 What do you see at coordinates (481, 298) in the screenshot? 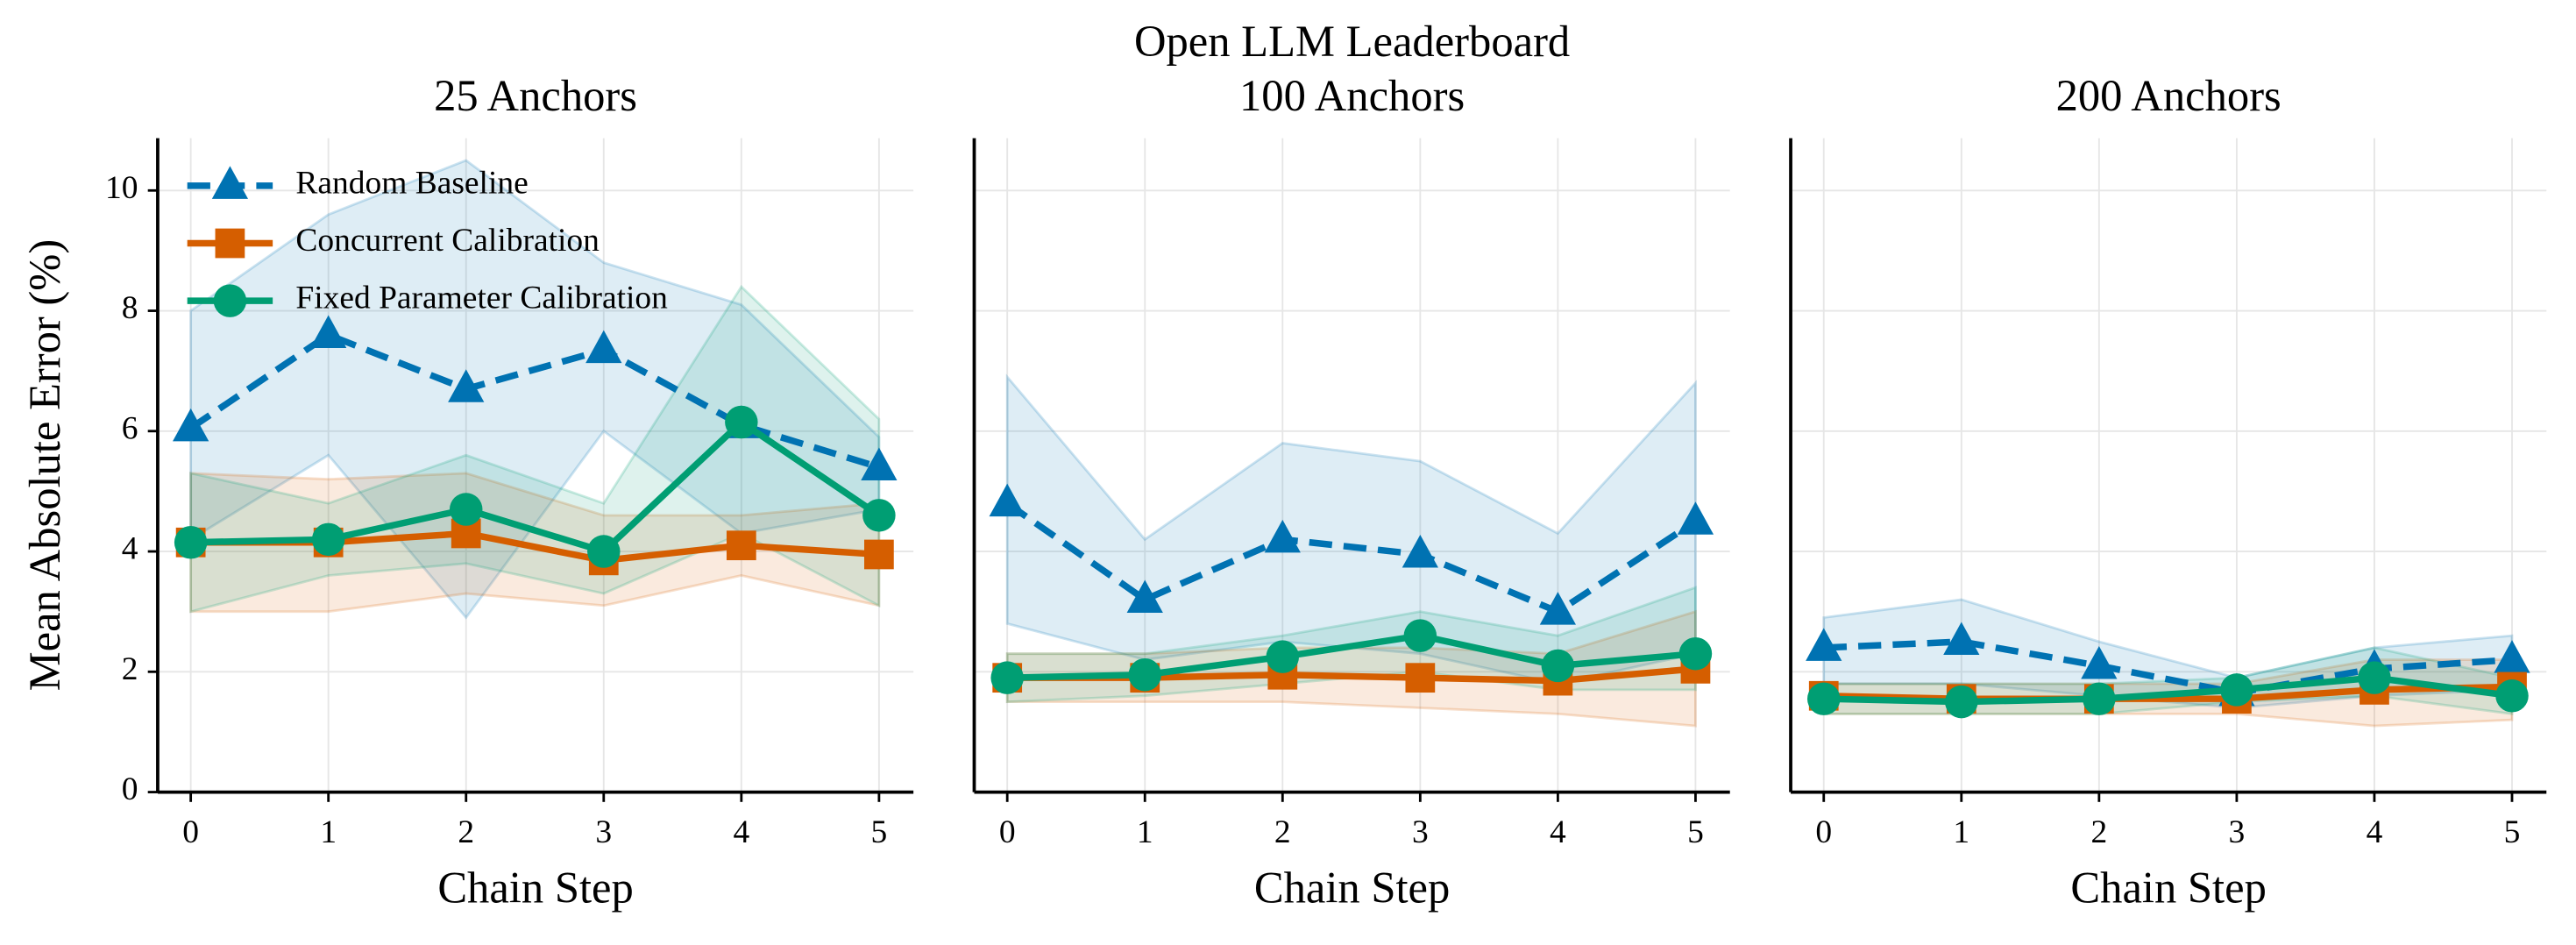
I see `legend-label: Fixed Parameter Calibration` at bounding box center [481, 298].